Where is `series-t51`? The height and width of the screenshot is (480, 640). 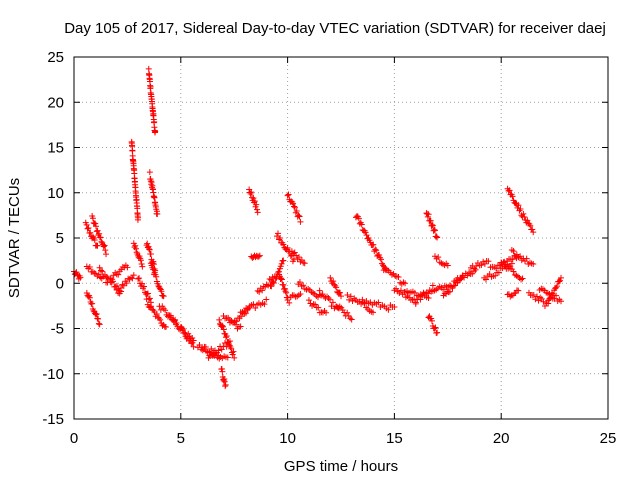
series-t51 is located at coordinates (441, 261).